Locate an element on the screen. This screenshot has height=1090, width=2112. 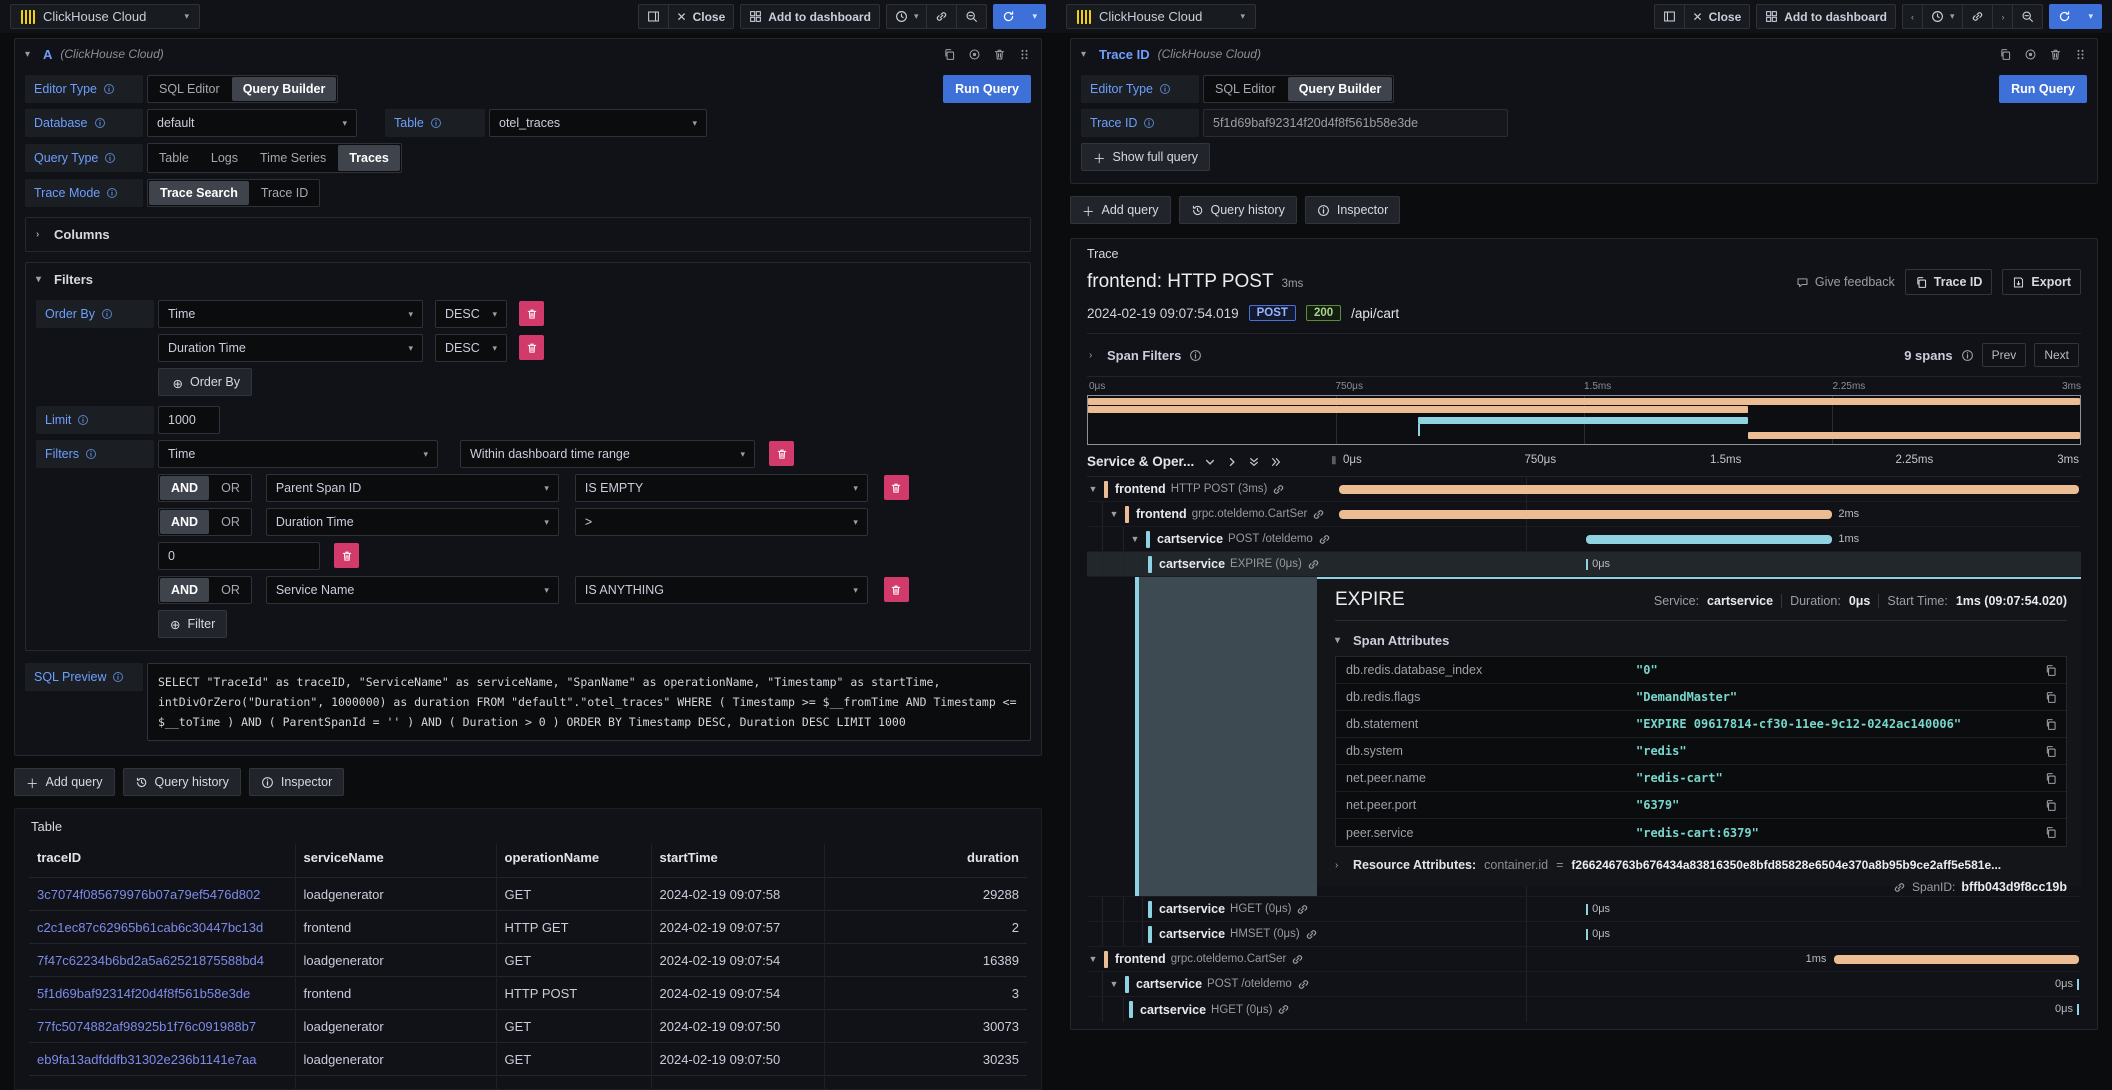
inspector-button: Inspector is located at coordinates (296, 782).